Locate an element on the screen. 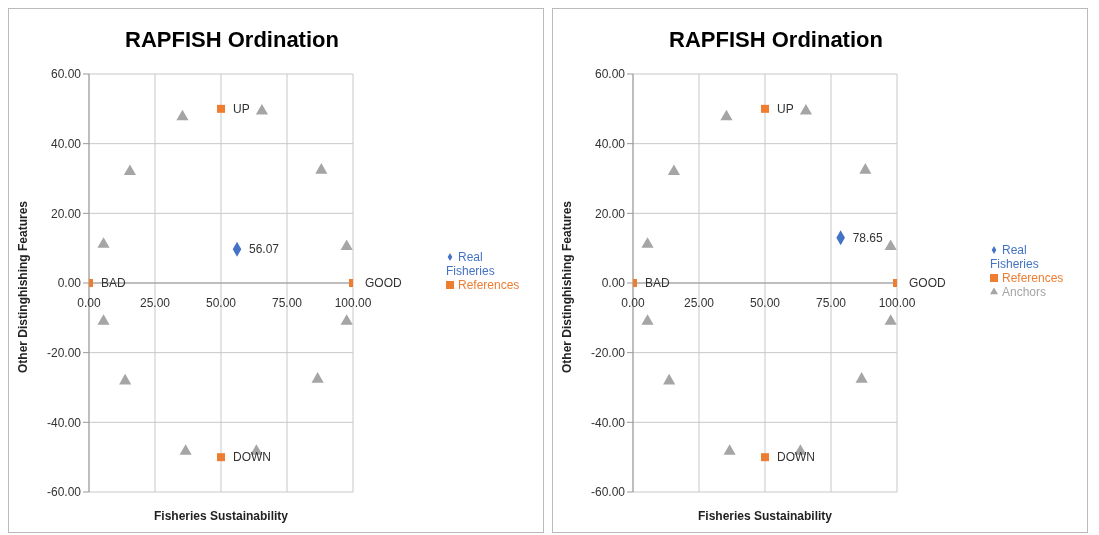 This screenshot has width=1099, height=535. annotation: 78.65 is located at coordinates (867, 237).